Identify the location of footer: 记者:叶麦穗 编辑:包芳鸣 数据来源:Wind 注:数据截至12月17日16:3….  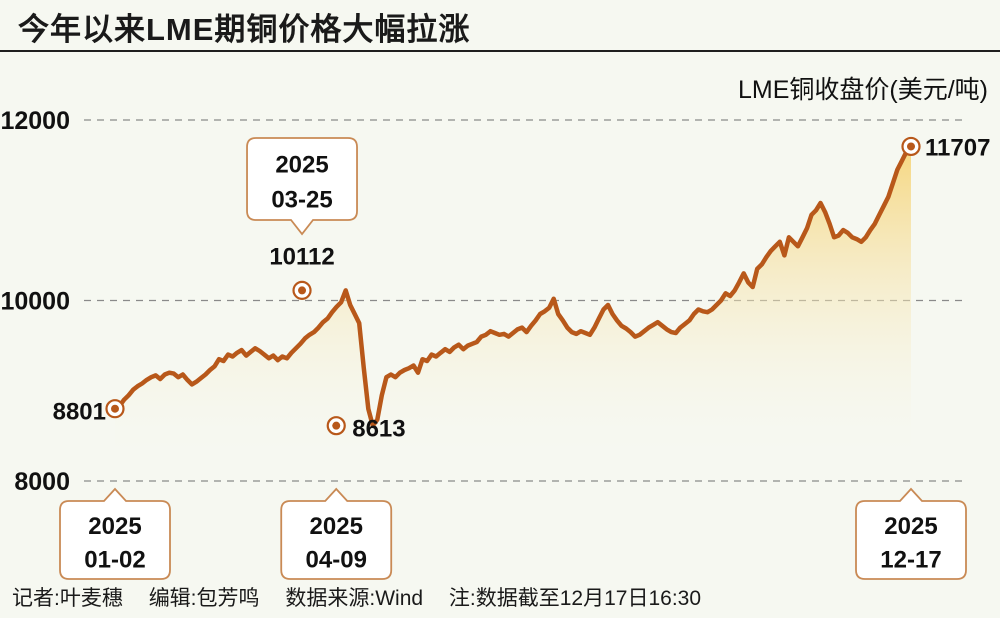
(366, 597).